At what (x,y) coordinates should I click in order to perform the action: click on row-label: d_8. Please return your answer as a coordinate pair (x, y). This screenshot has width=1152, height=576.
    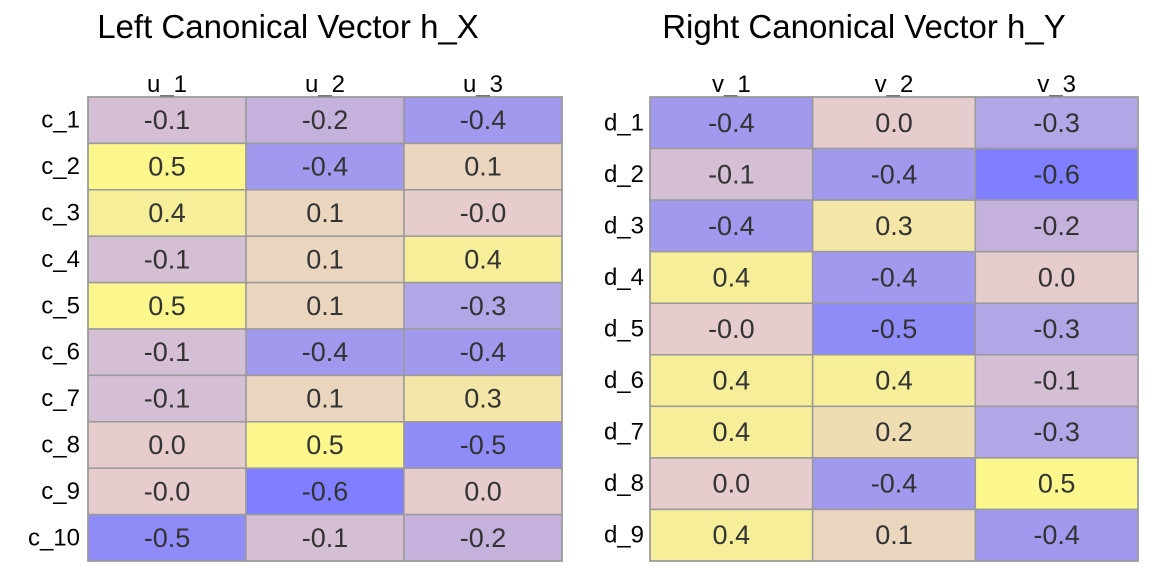
    Looking at the image, I should click on (624, 483).